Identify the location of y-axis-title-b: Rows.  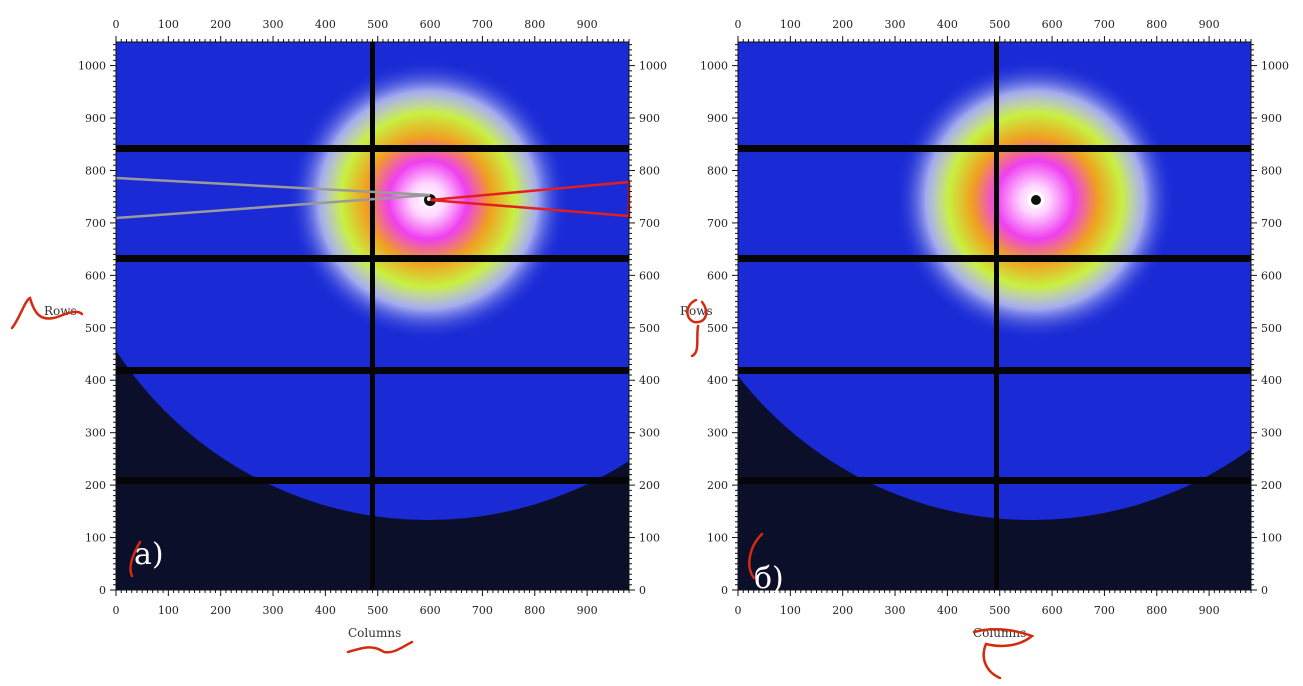
(696, 311).